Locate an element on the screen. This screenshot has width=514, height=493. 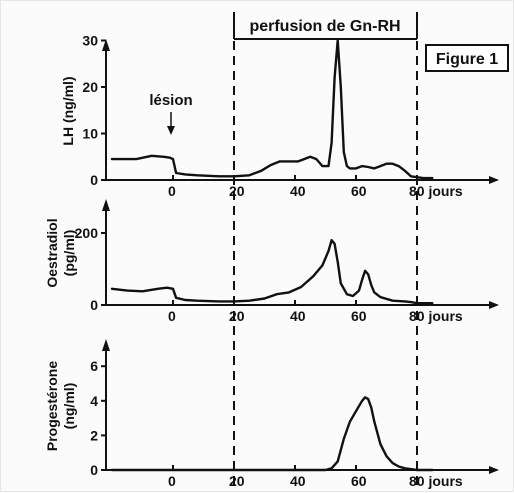
figure-title-frame is located at coordinates (467, 58).